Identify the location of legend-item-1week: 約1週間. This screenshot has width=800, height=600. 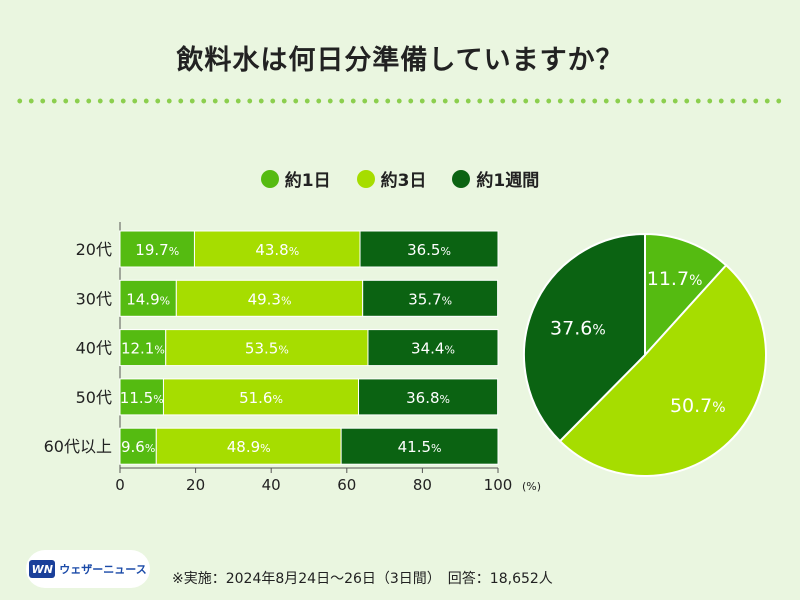
(495, 178).